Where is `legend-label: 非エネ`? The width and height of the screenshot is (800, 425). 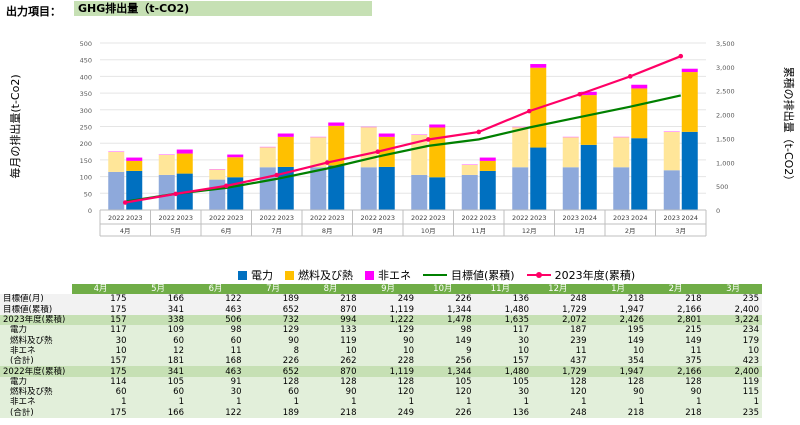 legend-label: 非エネ is located at coordinates (394, 275).